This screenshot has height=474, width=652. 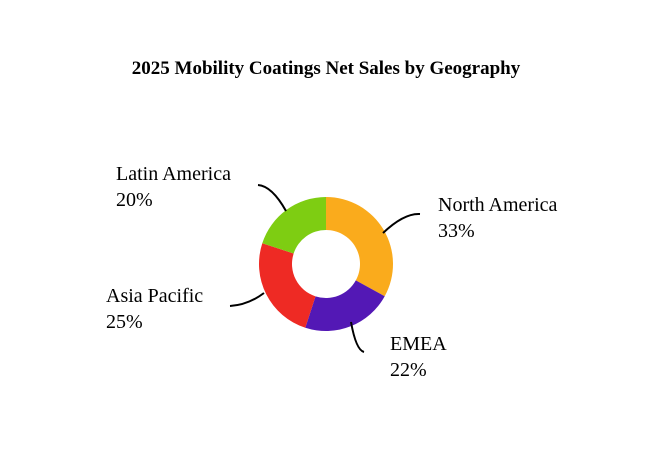 I want to click on leader-line-emea, so click(x=357, y=337).